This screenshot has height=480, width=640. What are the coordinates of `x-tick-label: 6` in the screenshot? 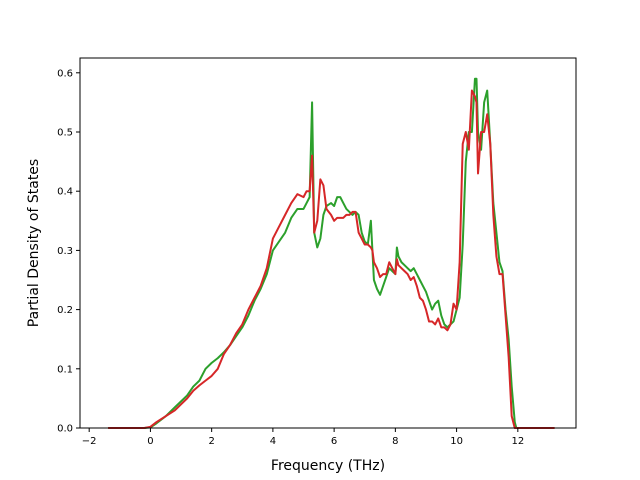 It's located at (334, 441).